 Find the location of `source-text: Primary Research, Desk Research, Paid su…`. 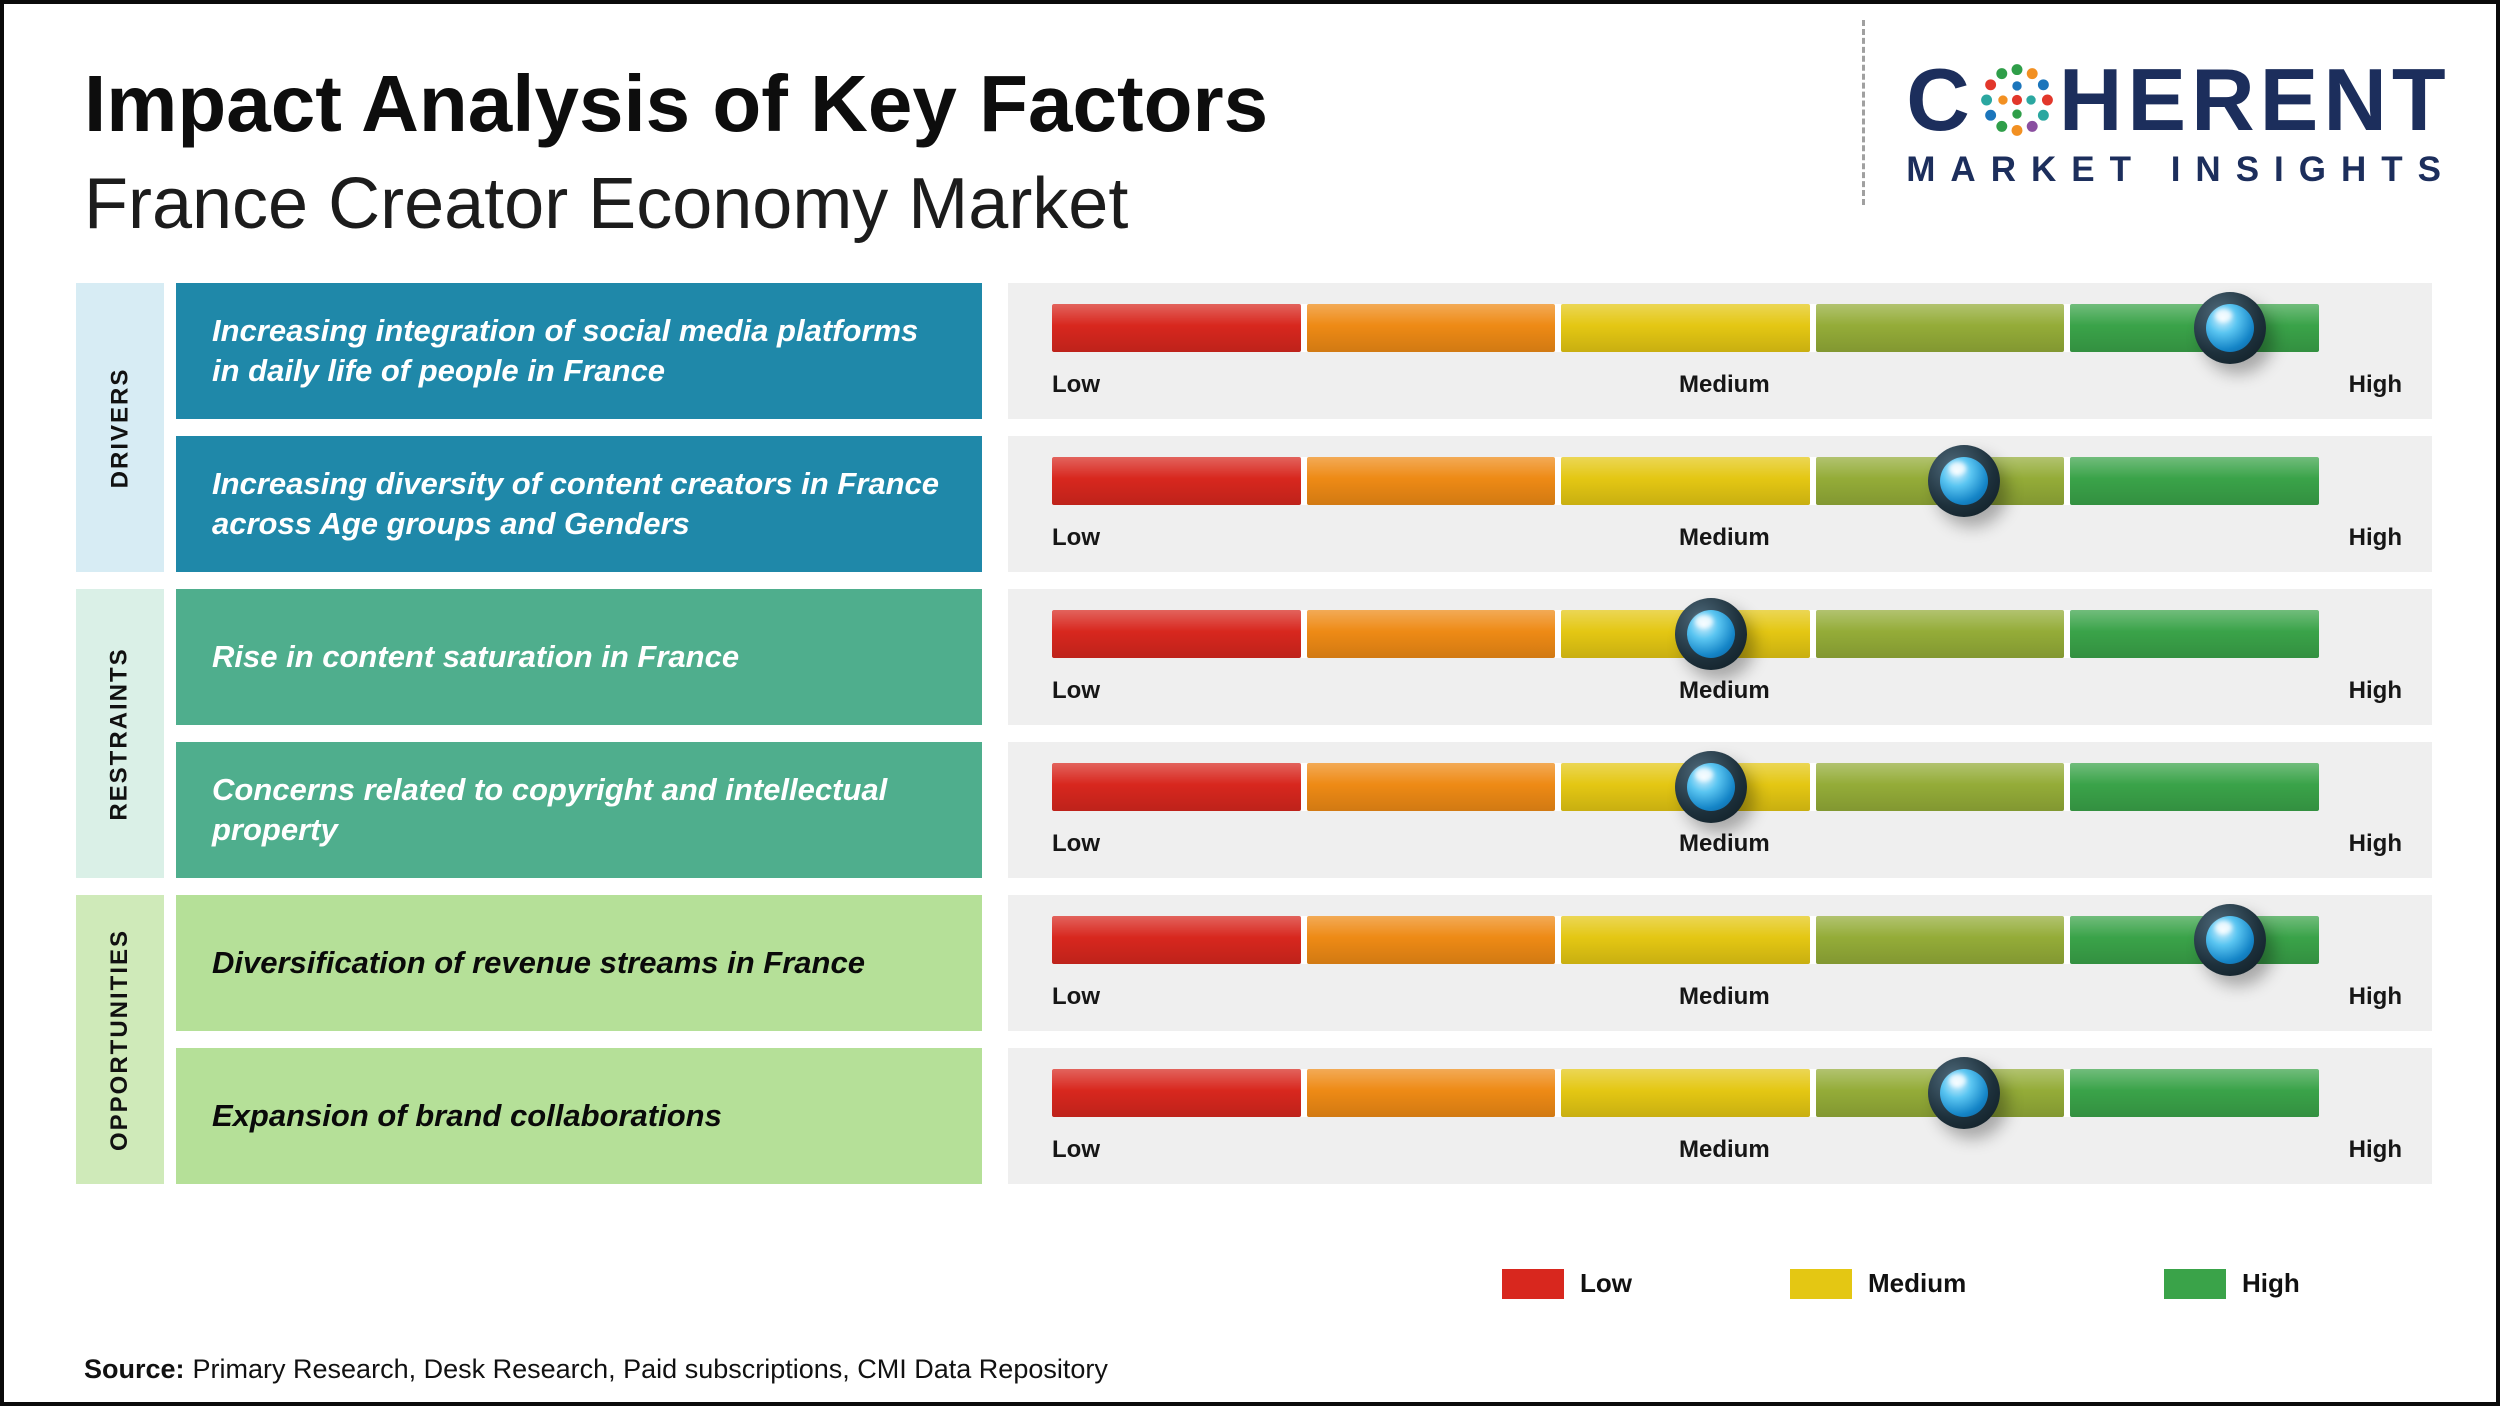

source-text: Primary Research, Desk Research, Paid su… is located at coordinates (650, 1369).